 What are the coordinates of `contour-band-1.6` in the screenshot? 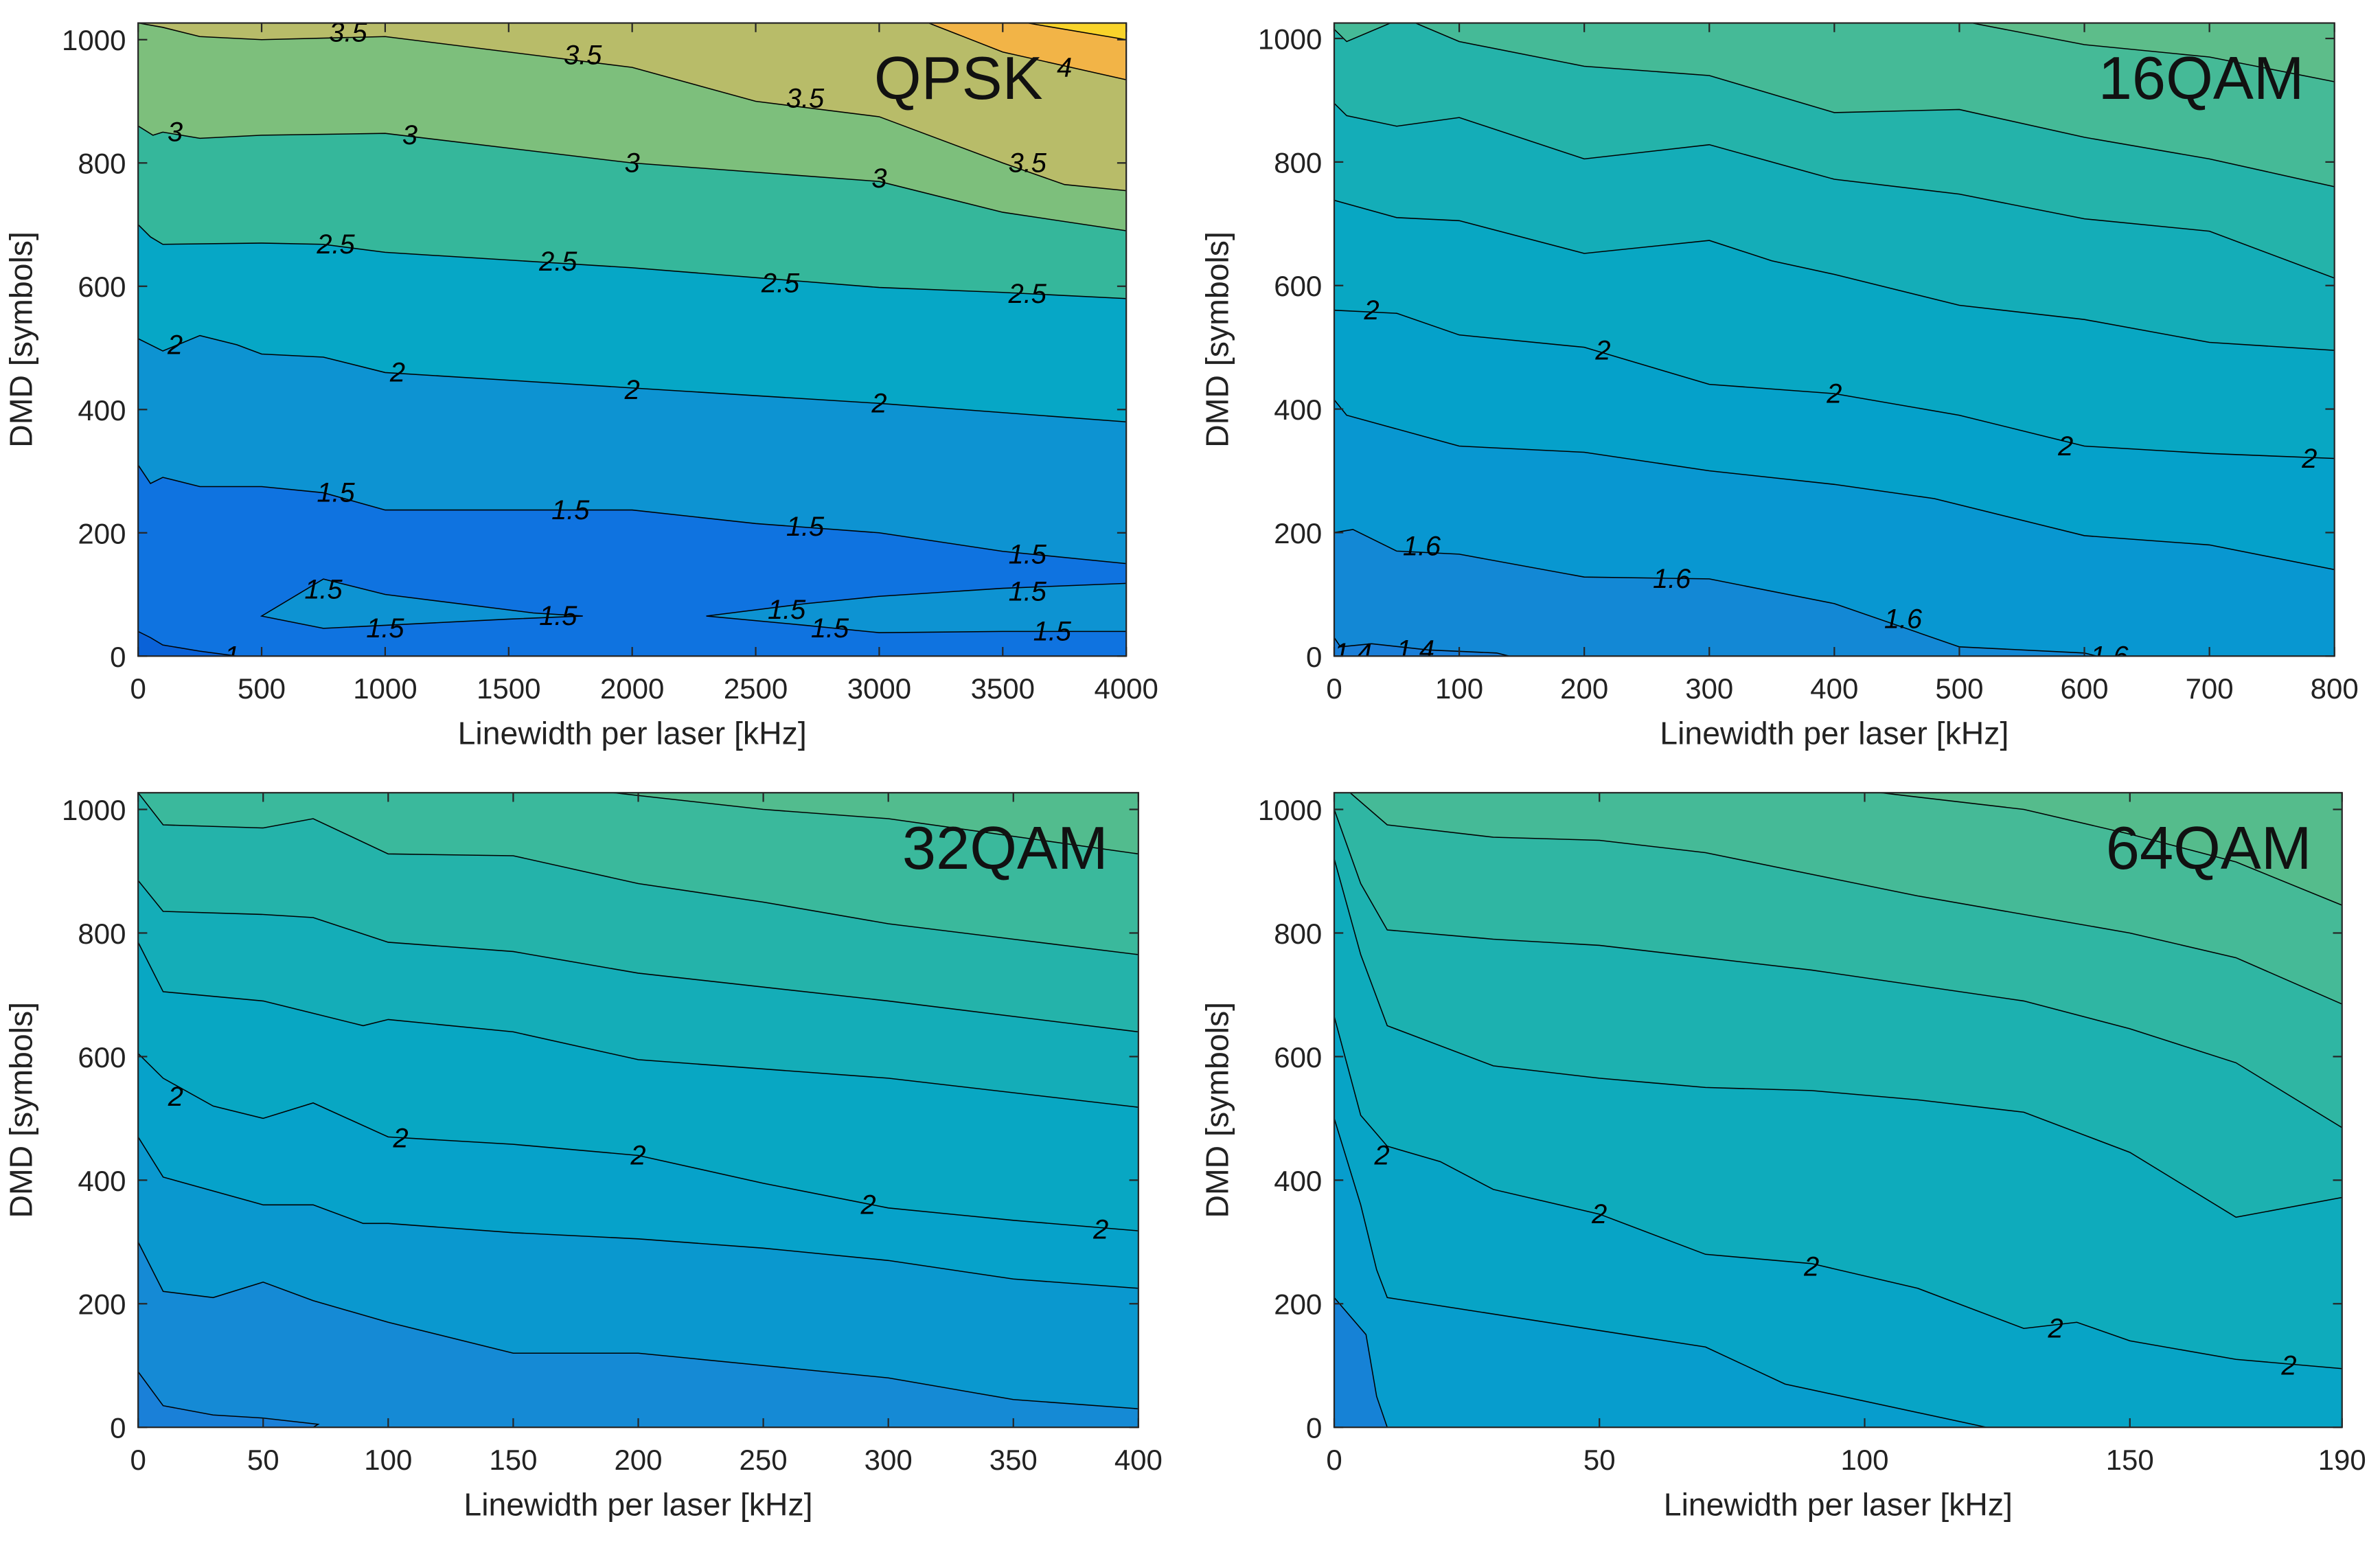 It's located at (1361, 1362).